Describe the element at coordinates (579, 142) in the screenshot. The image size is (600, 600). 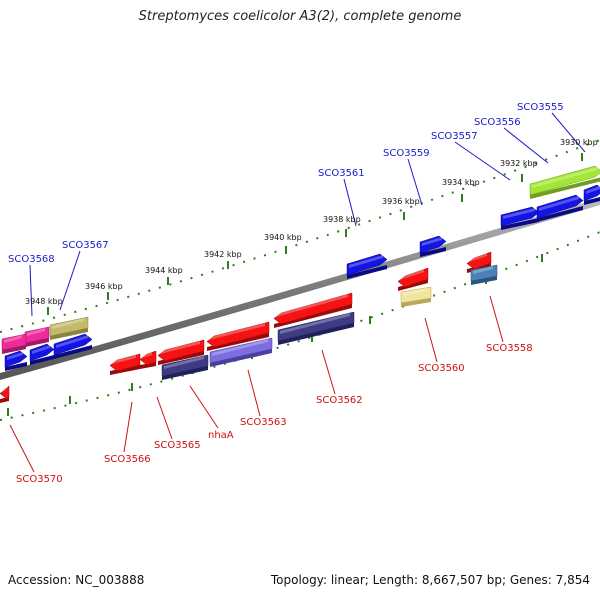
I see `kbp-label-3930: 3930 kbp` at that location.